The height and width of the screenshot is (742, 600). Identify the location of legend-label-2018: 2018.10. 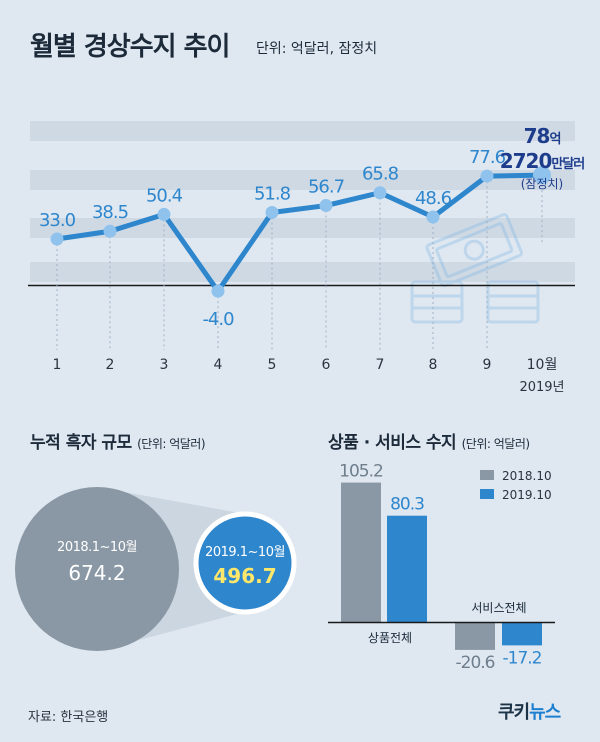
(527, 476).